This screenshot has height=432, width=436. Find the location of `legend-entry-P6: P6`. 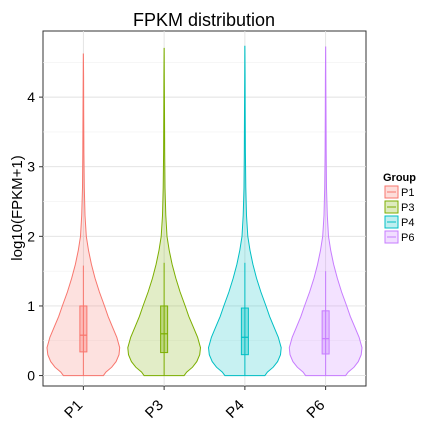

legend-entry-P6: P6 is located at coordinates (399, 237).